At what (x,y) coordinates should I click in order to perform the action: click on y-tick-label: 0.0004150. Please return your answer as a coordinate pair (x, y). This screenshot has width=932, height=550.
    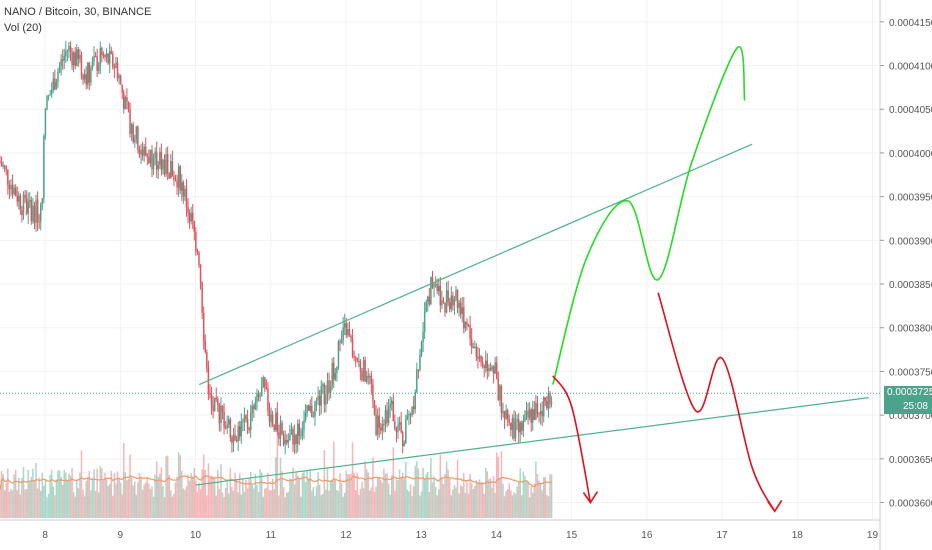
    Looking at the image, I should click on (910, 23).